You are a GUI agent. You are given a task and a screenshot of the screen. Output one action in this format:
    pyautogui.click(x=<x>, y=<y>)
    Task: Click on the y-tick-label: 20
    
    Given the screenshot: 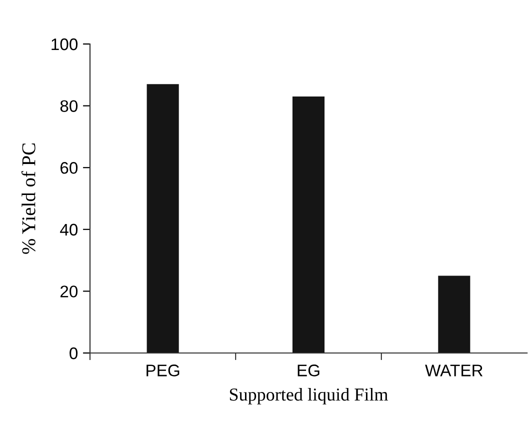 What is the action you would take?
    pyautogui.click(x=69, y=292)
    